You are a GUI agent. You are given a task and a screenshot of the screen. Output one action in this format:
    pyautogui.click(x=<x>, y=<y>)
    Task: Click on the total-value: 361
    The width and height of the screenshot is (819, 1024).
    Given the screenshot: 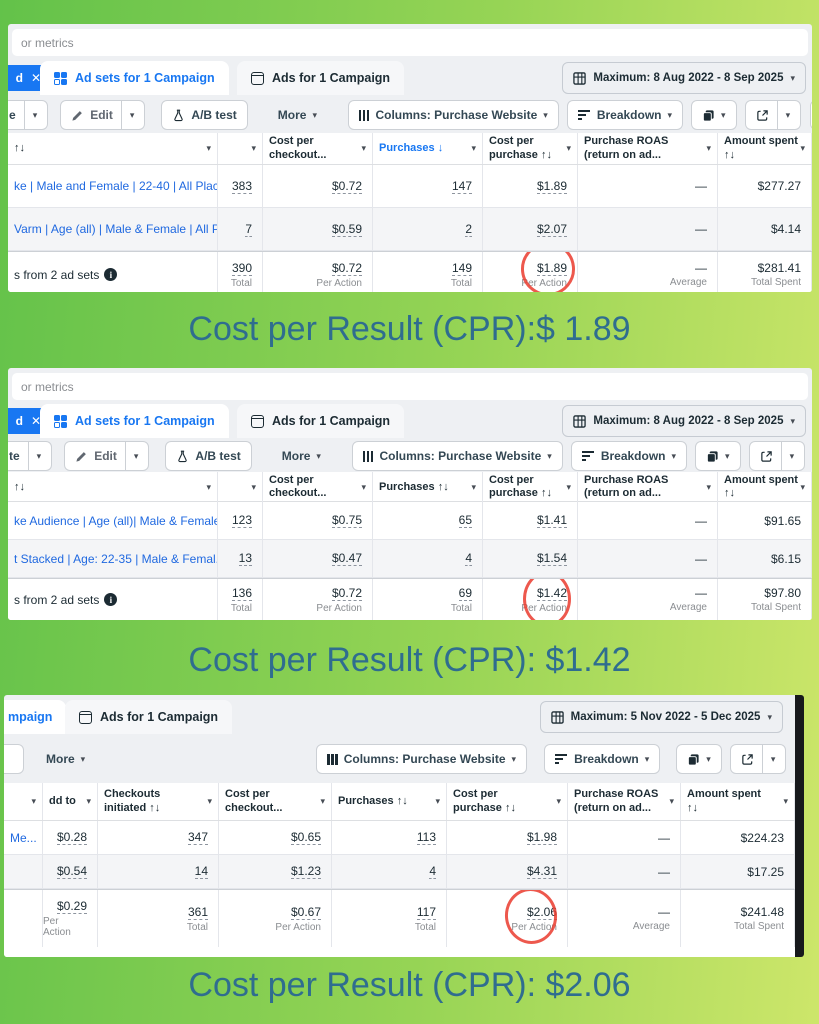 What is the action you would take?
    pyautogui.click(x=197, y=912)
    